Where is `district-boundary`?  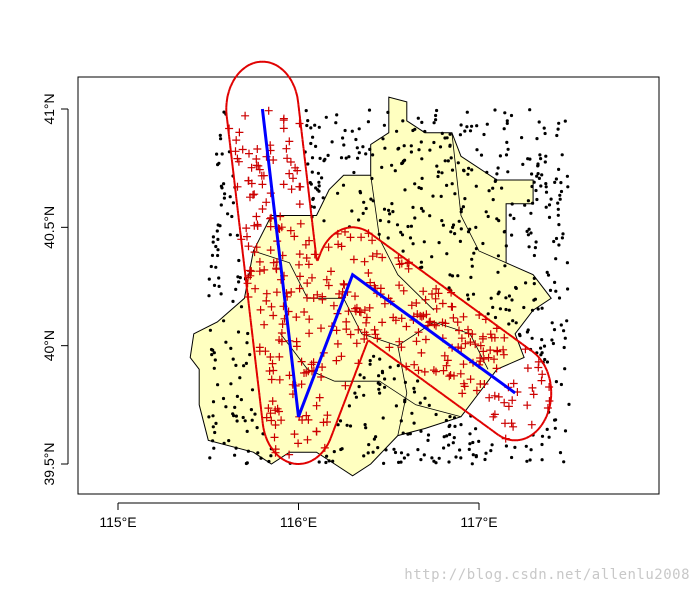
district-boundary is located at coordinates (398, 399).